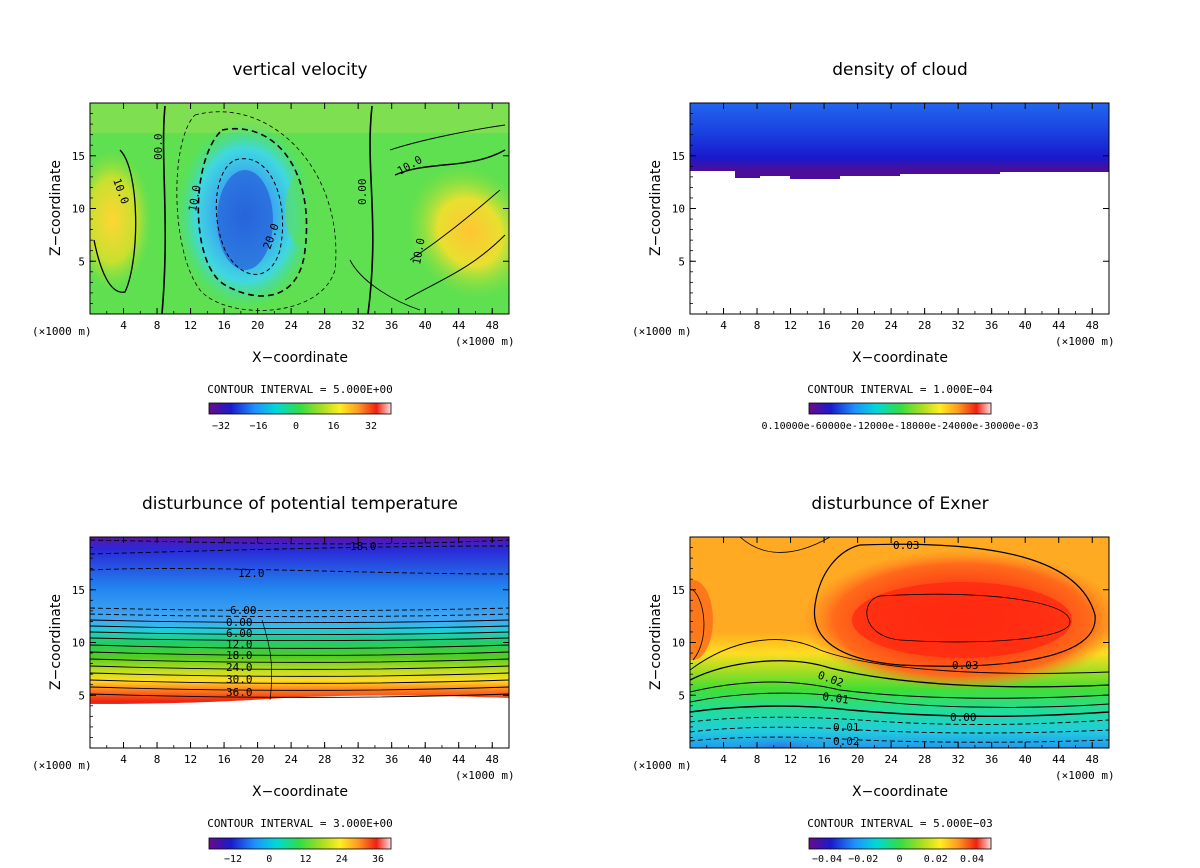 Image resolution: width=1200 pixels, height=868 pixels. I want to click on contour-label: 0.02, so click(846, 741).